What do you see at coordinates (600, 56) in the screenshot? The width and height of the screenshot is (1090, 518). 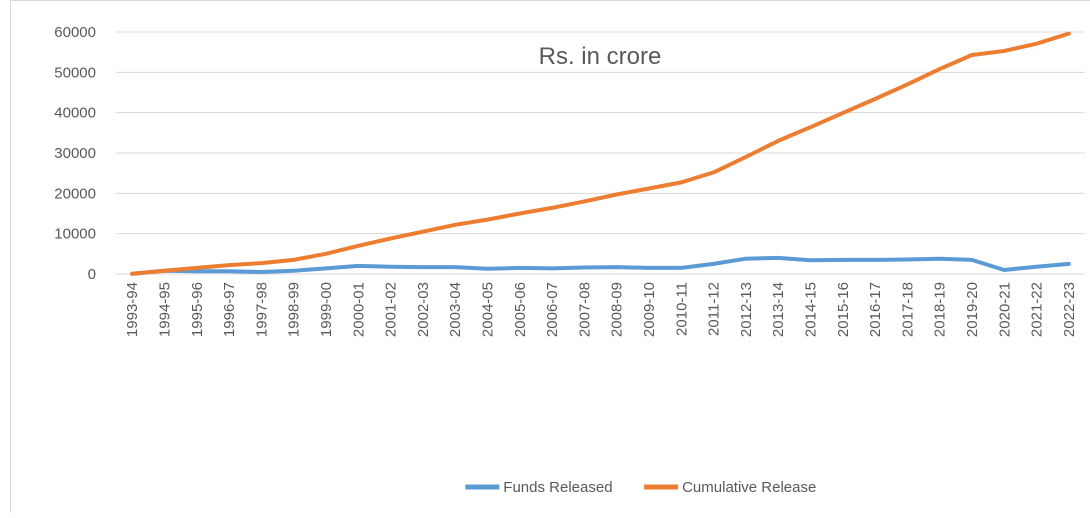 I see `chart-title: Rs. in crore` at bounding box center [600, 56].